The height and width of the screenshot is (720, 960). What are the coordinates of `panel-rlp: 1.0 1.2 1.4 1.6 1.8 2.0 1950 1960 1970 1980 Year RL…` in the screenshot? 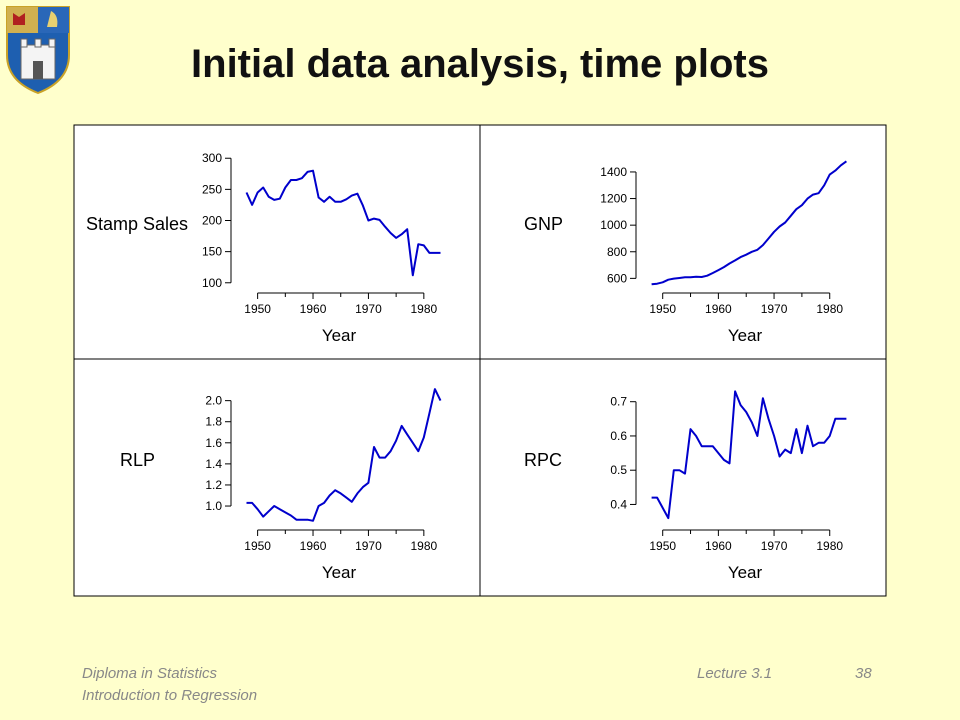 It's located at (281, 485).